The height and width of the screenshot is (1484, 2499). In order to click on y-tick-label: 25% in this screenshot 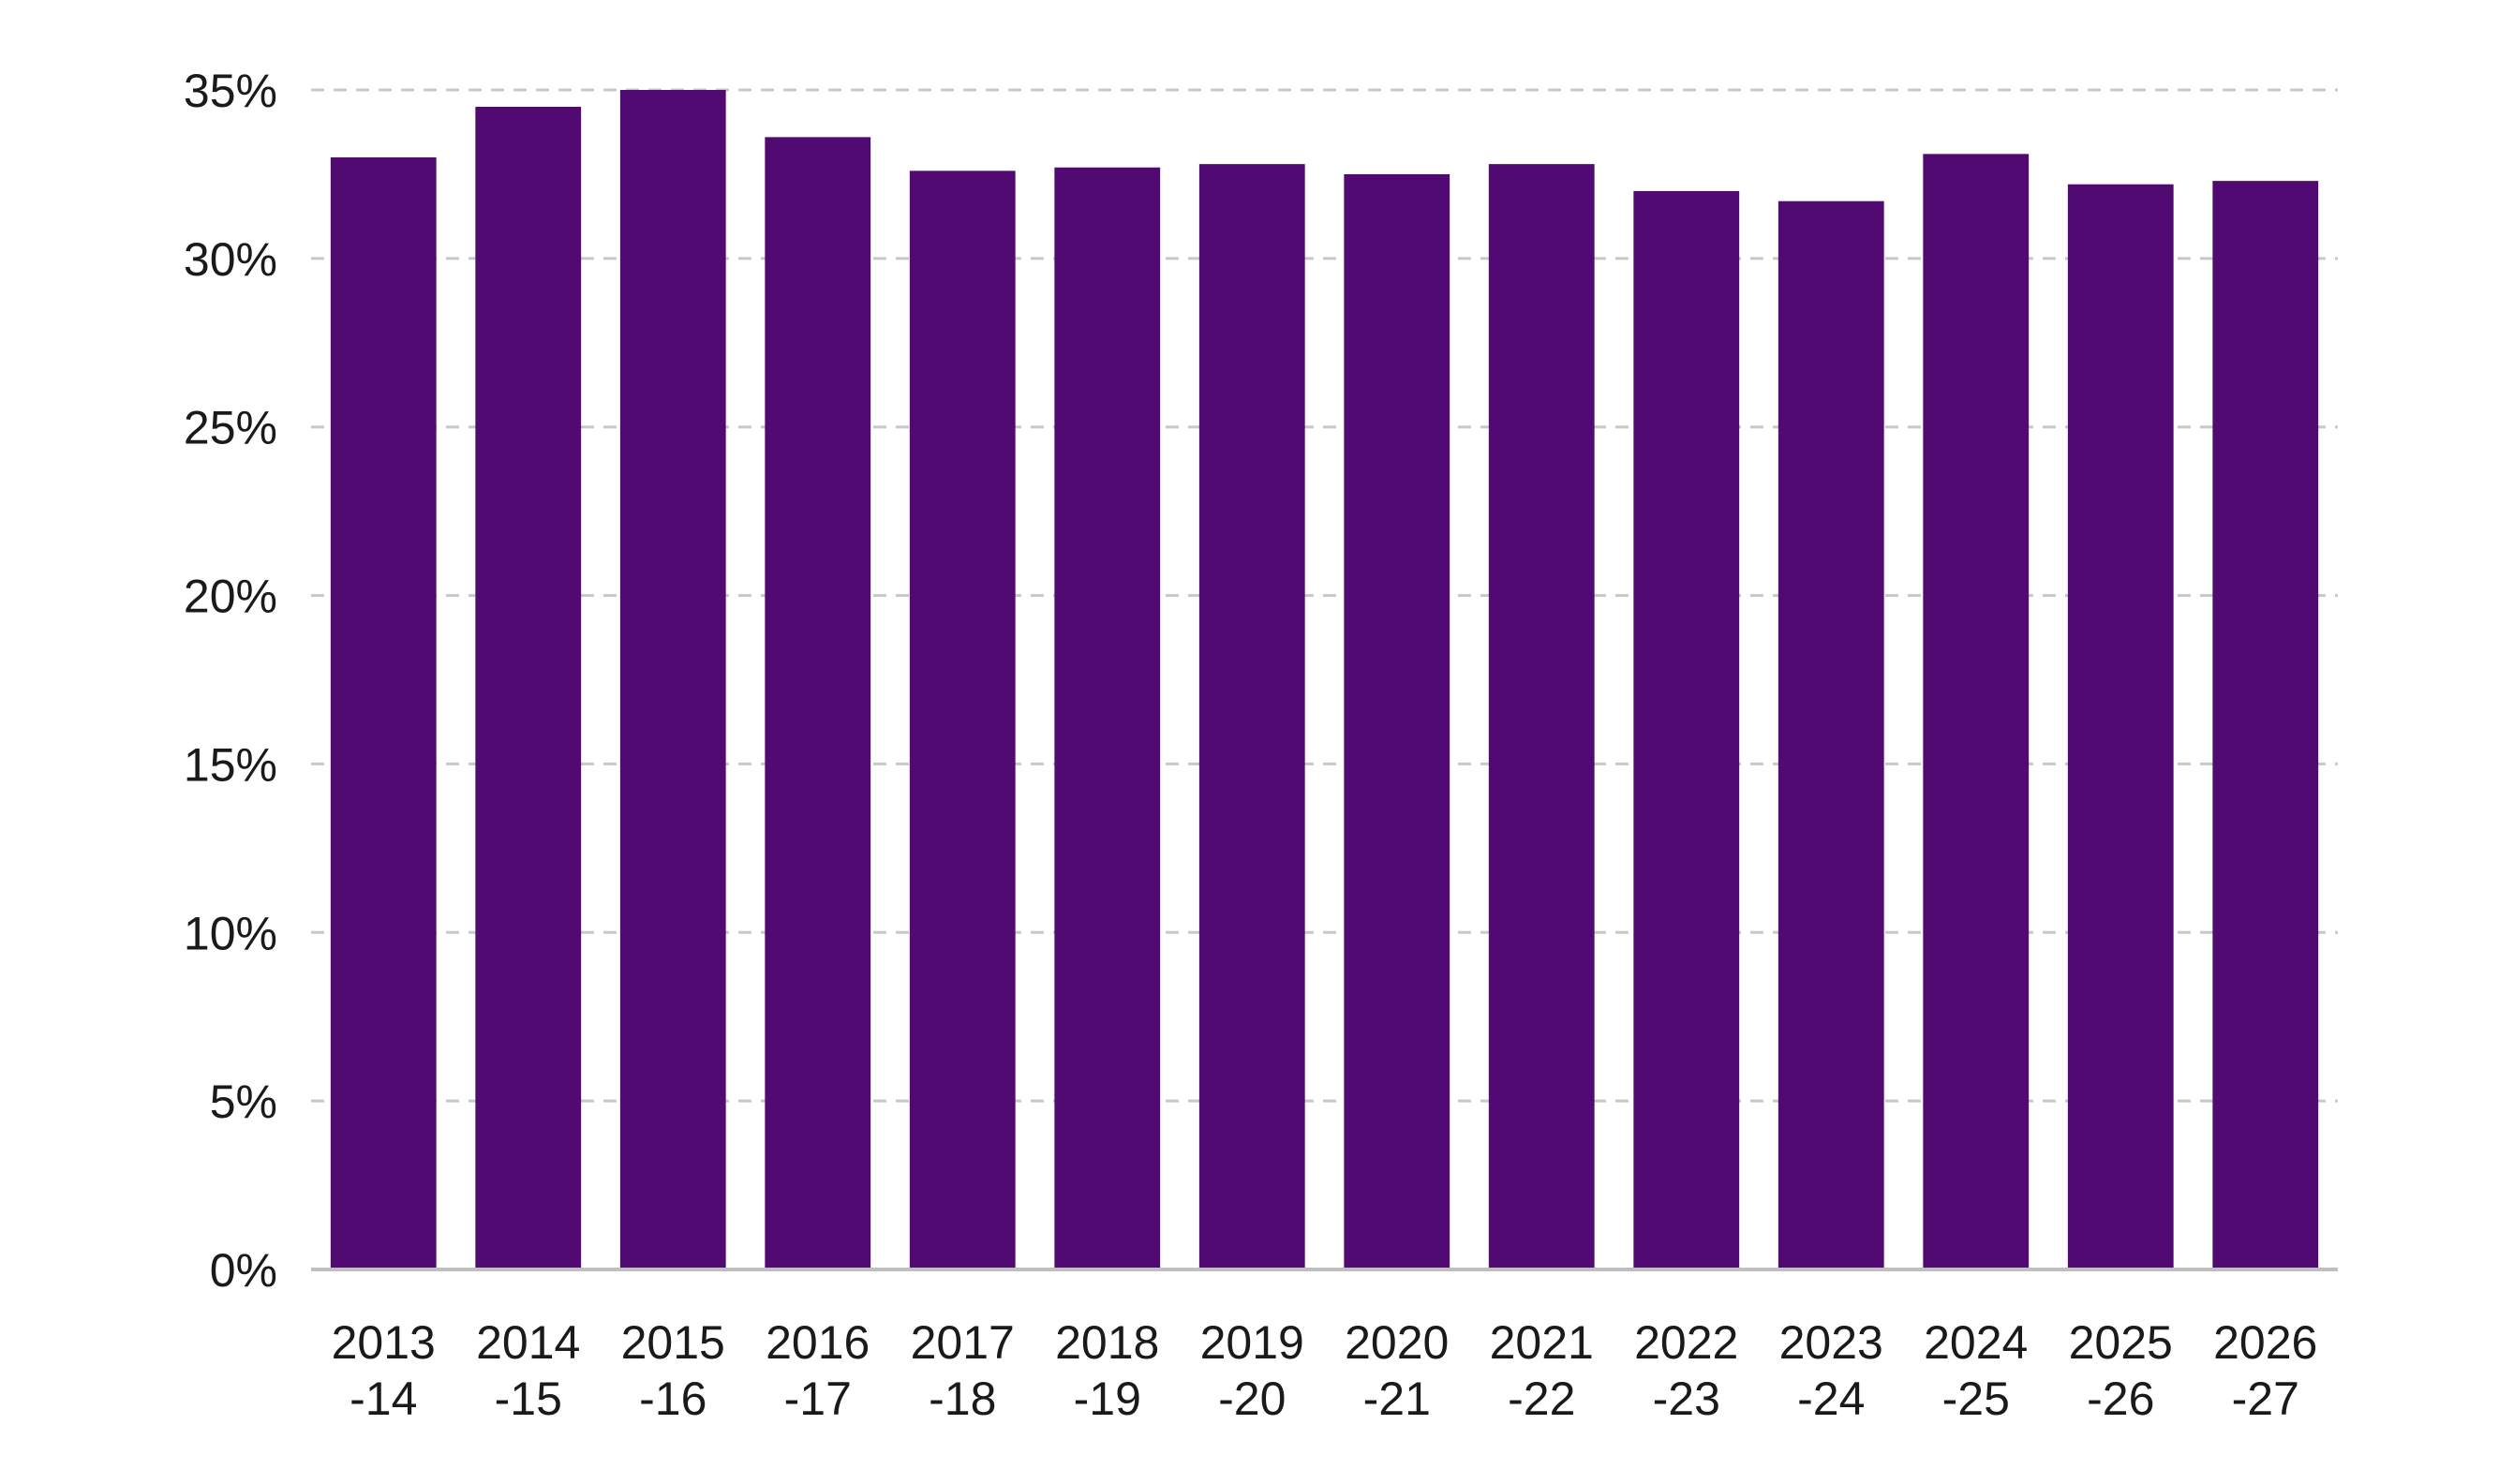, I will do `click(230, 428)`.